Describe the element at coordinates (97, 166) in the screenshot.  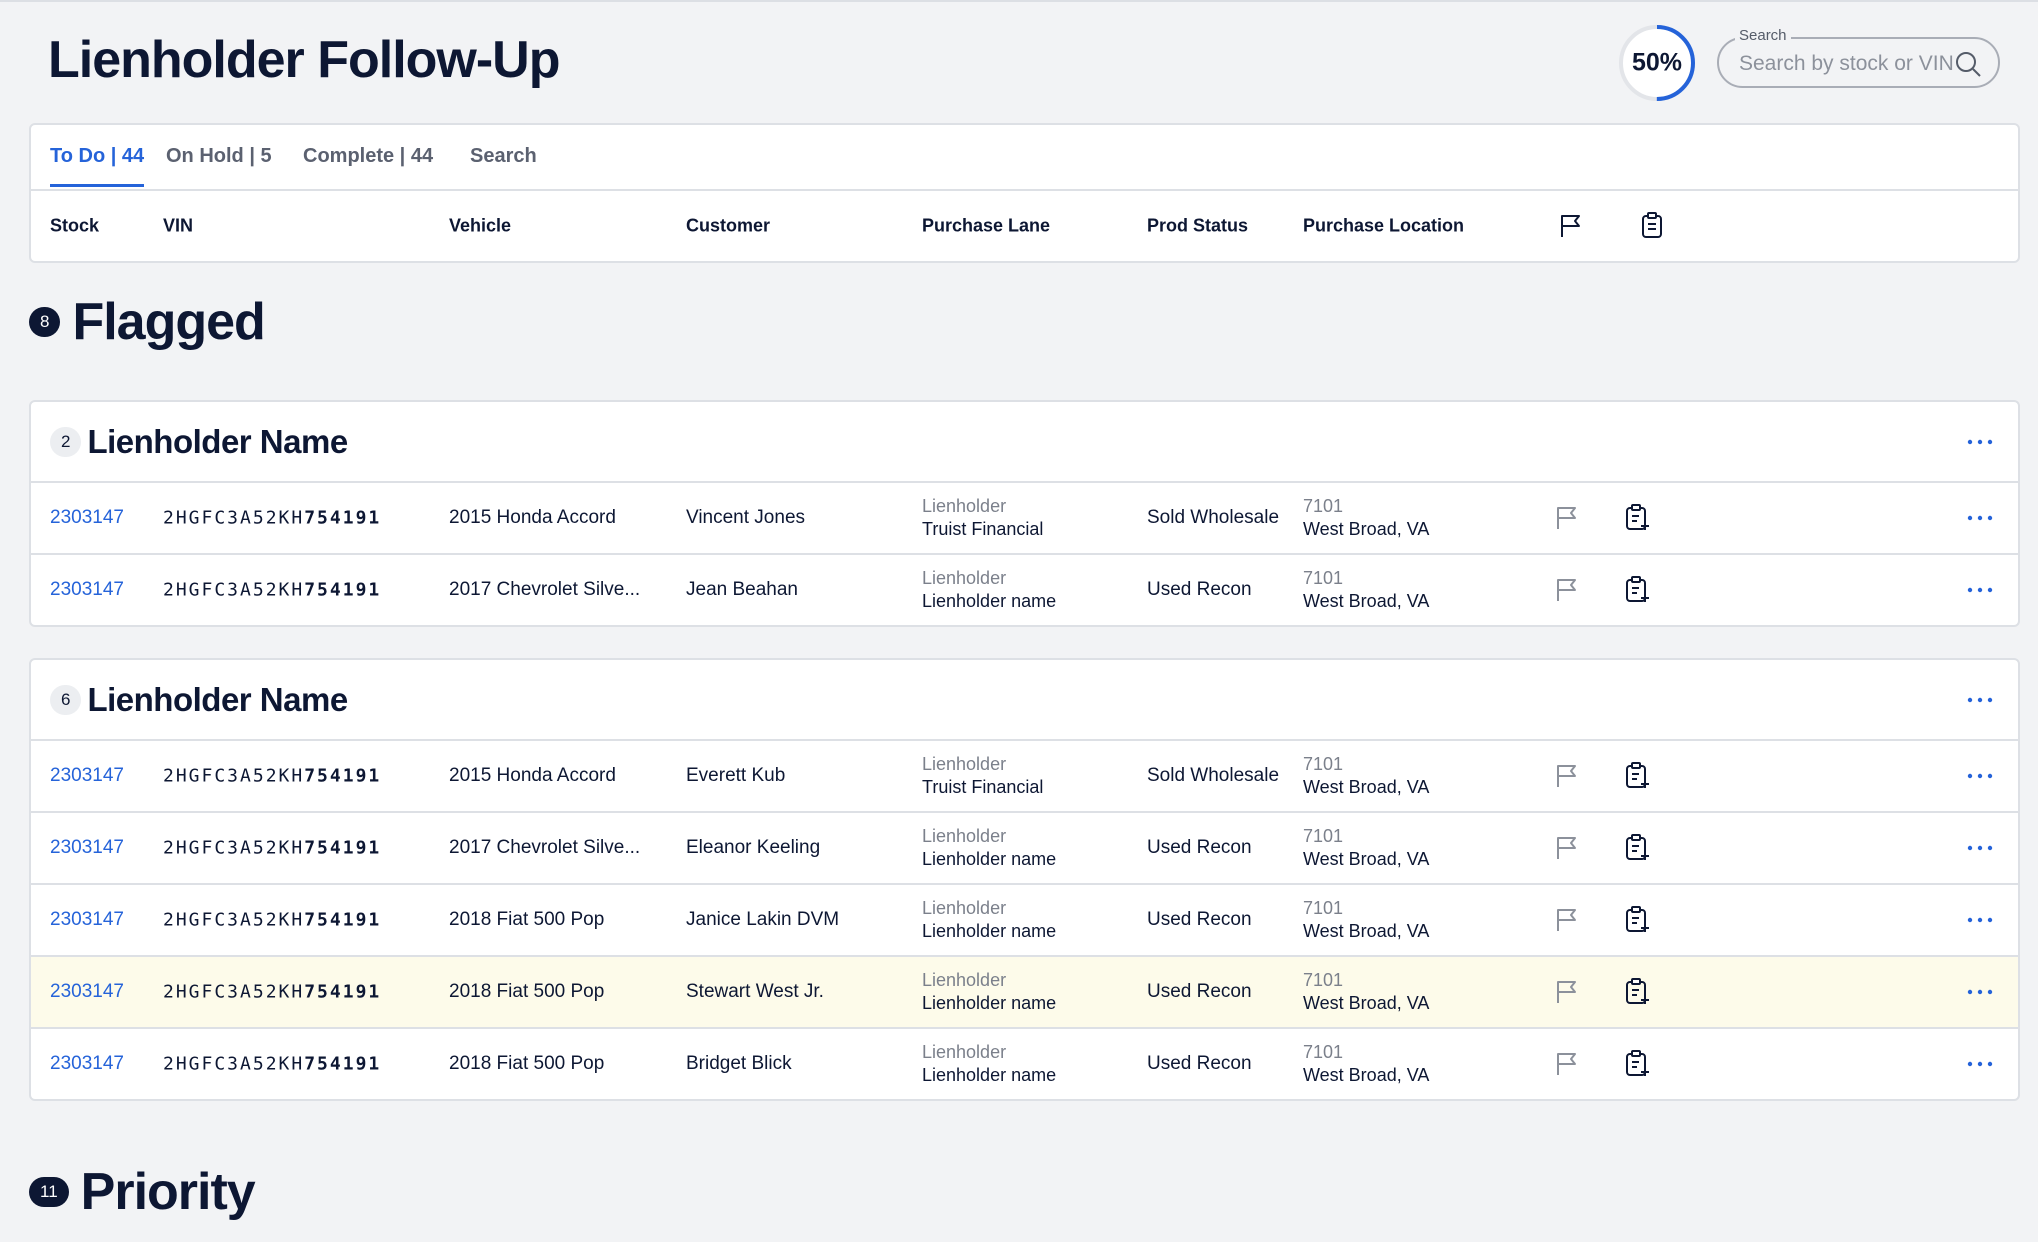
I see `tab: To Do | 44` at that location.